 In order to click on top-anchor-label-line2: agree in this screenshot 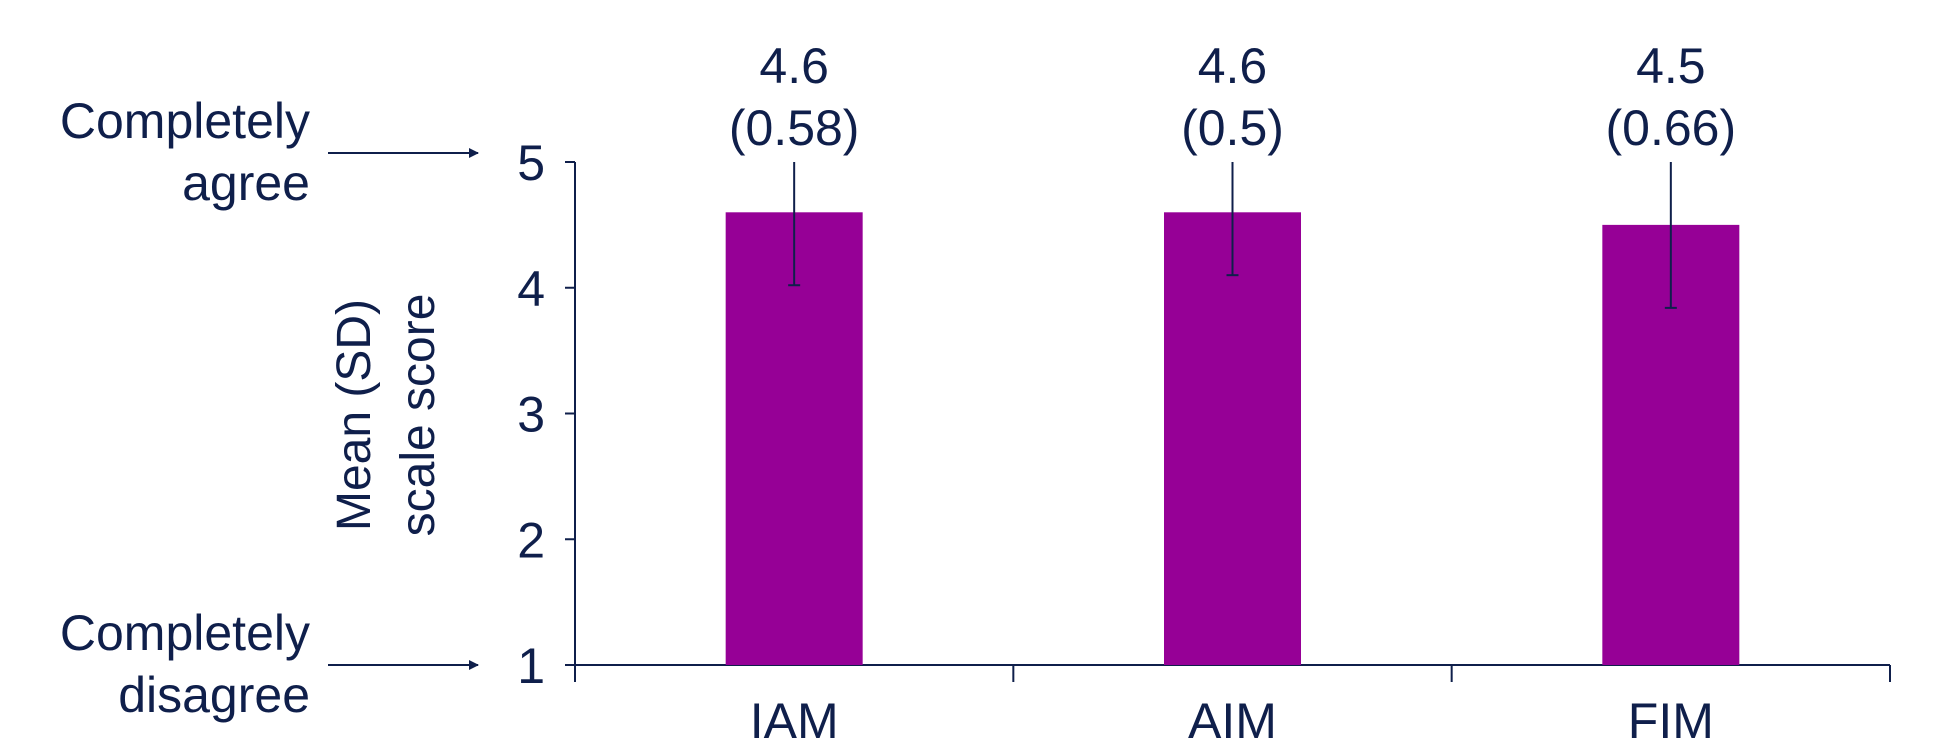, I will do `click(246, 183)`.